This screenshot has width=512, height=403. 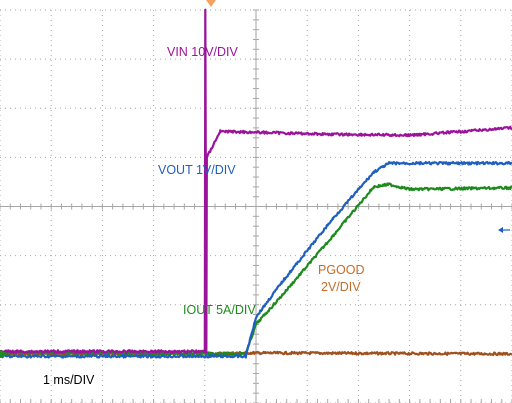 I want to click on timebase-label: 1 ms/DIV, so click(x=69, y=380).